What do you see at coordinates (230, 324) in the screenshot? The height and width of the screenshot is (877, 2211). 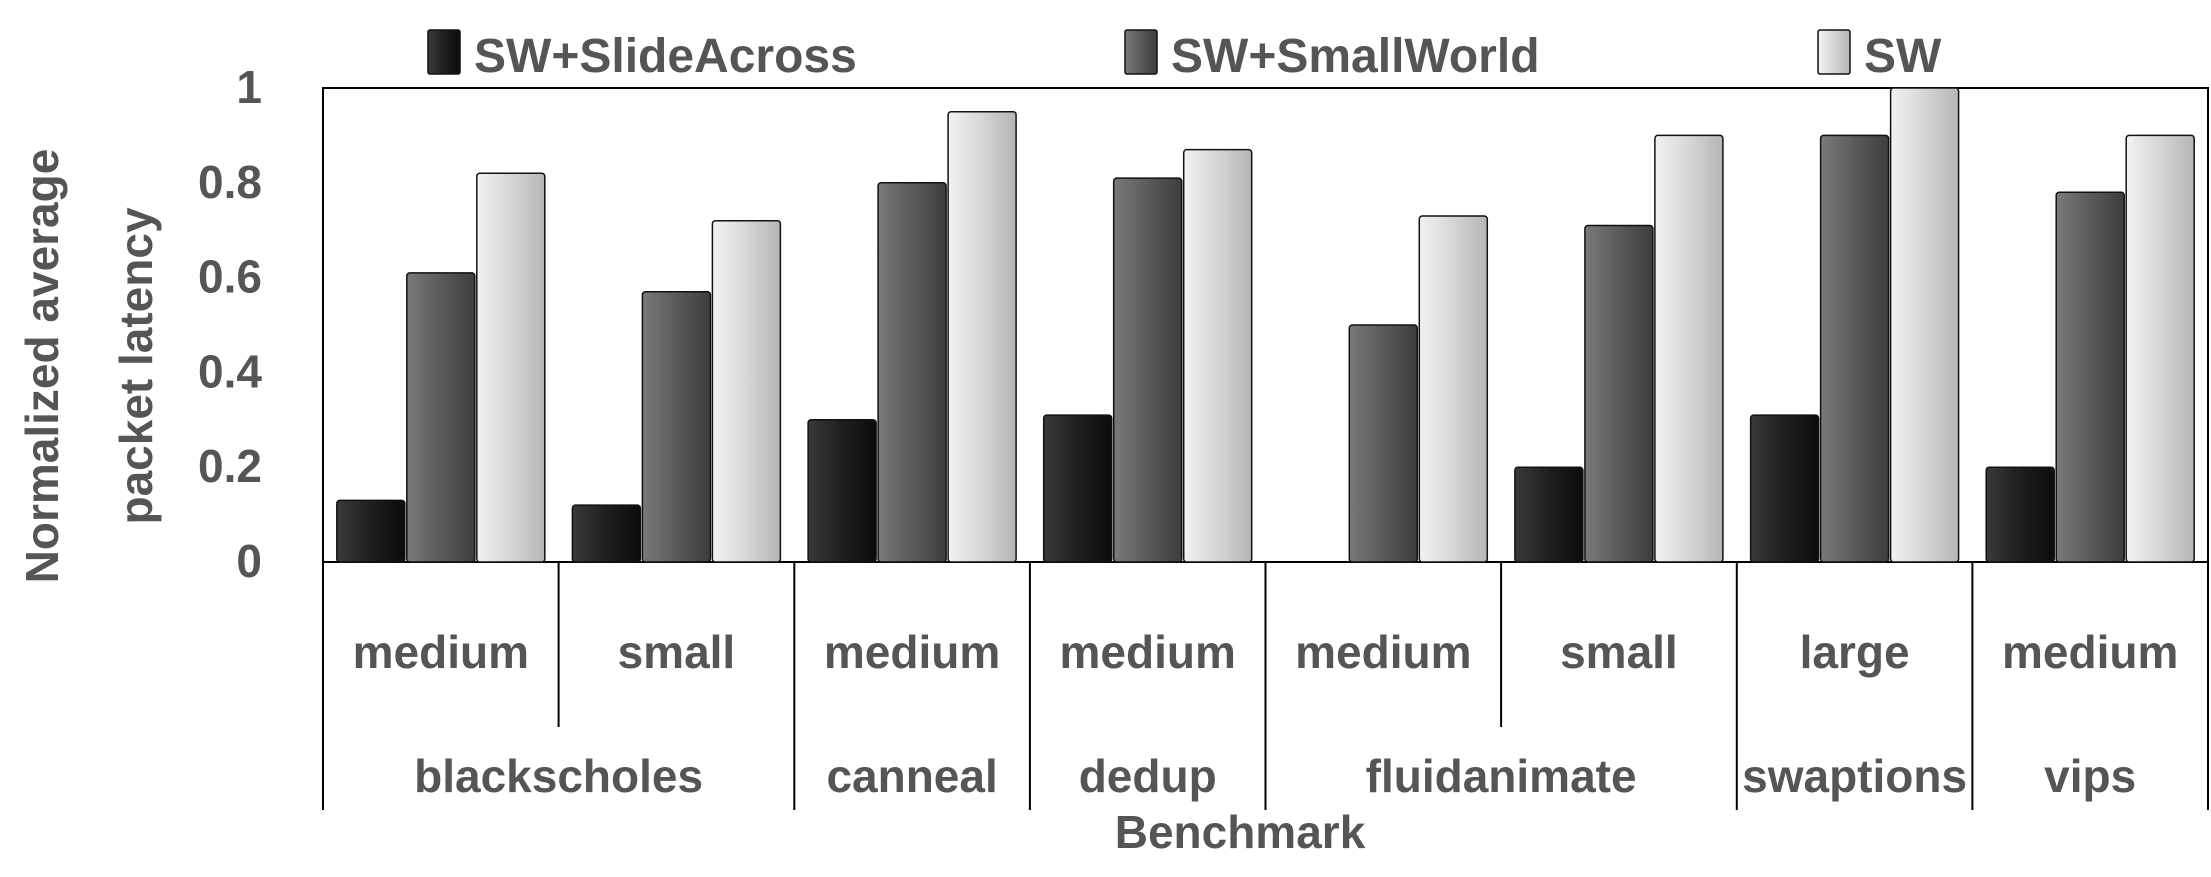 I see `y-axis-ticks: 0 0.2 0.4 0.6 0.8 1` at bounding box center [230, 324].